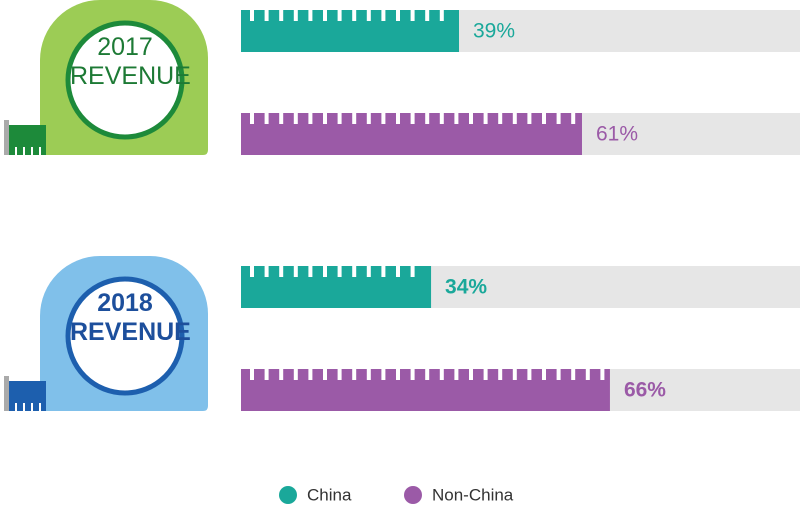 Image resolution: width=800 pixels, height=505 pixels. I want to click on value-label: 34%, so click(466, 287).